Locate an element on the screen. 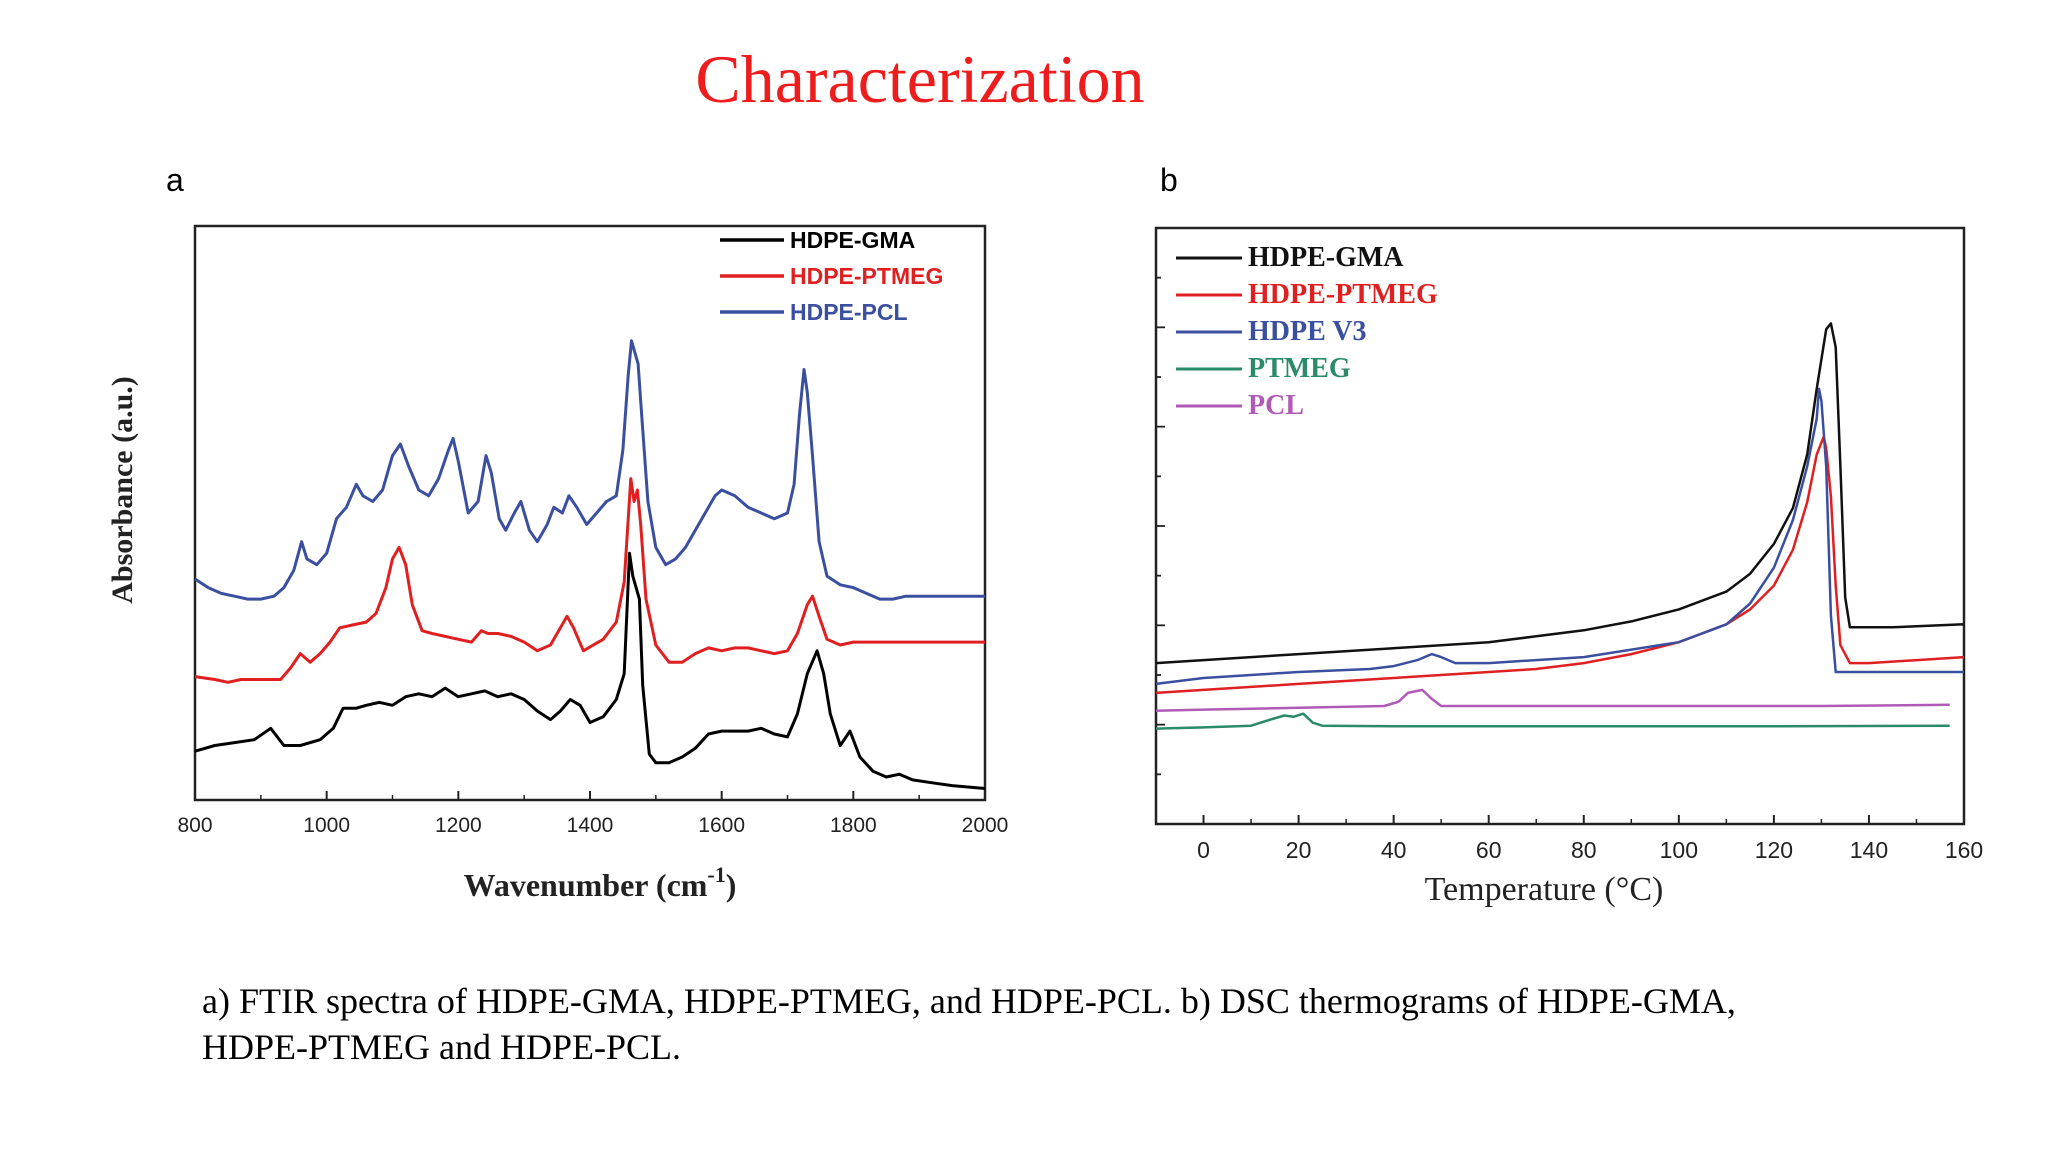  dsc-series-lines is located at coordinates (1560, 526).